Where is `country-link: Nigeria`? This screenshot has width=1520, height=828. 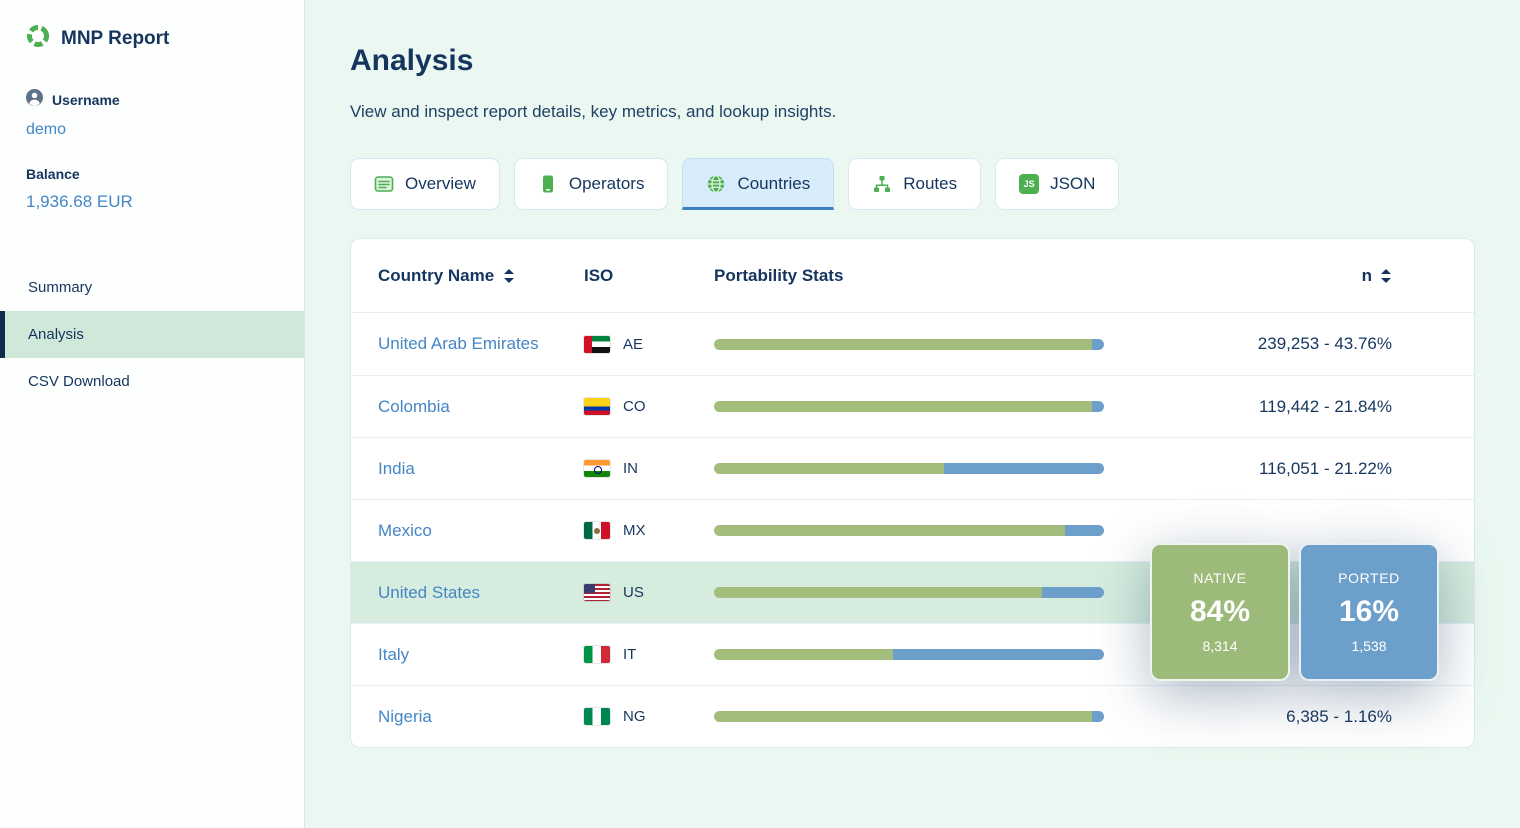 country-link: Nigeria is located at coordinates (405, 716).